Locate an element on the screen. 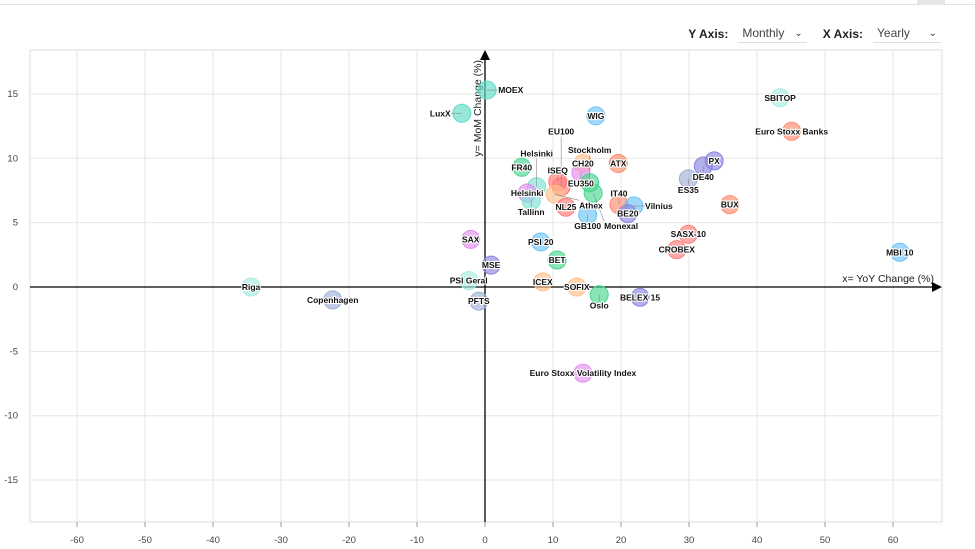 The image size is (975, 549). y-axis-select: Monthly ⌄ is located at coordinates (772, 33).